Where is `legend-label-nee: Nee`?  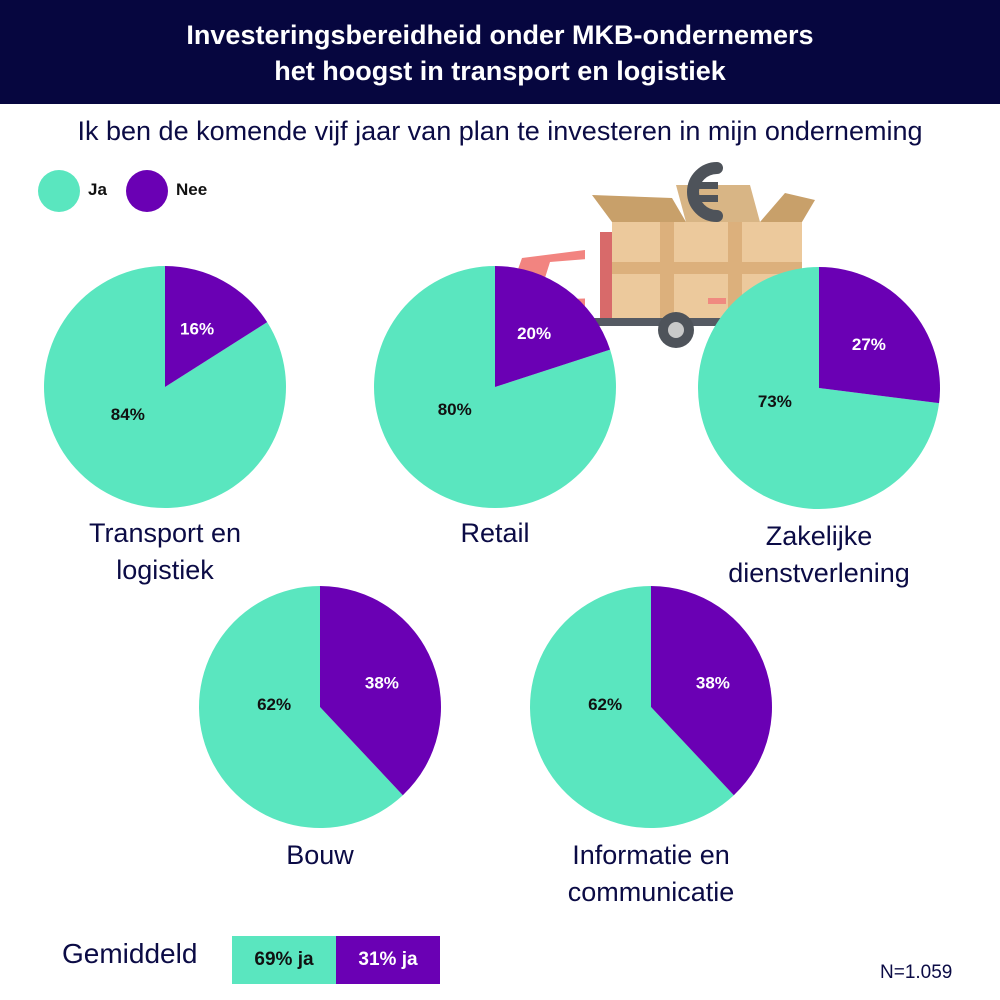 legend-label-nee: Nee is located at coordinates (192, 189).